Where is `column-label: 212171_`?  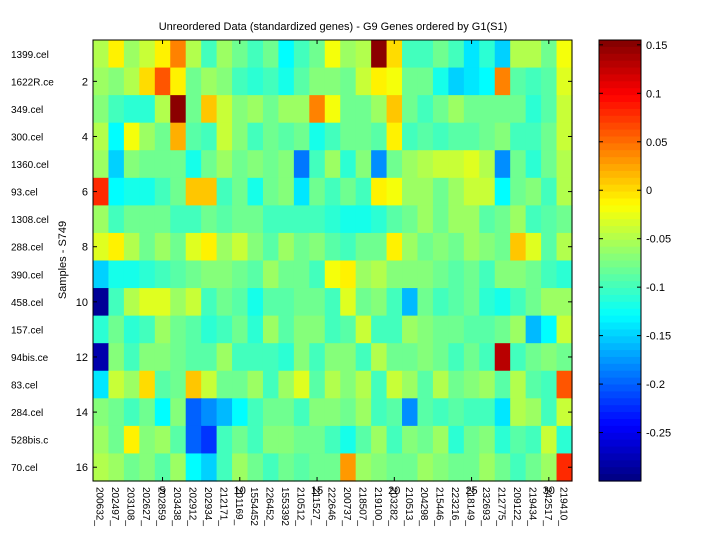
column-label: 212171_ is located at coordinates (222, 506).